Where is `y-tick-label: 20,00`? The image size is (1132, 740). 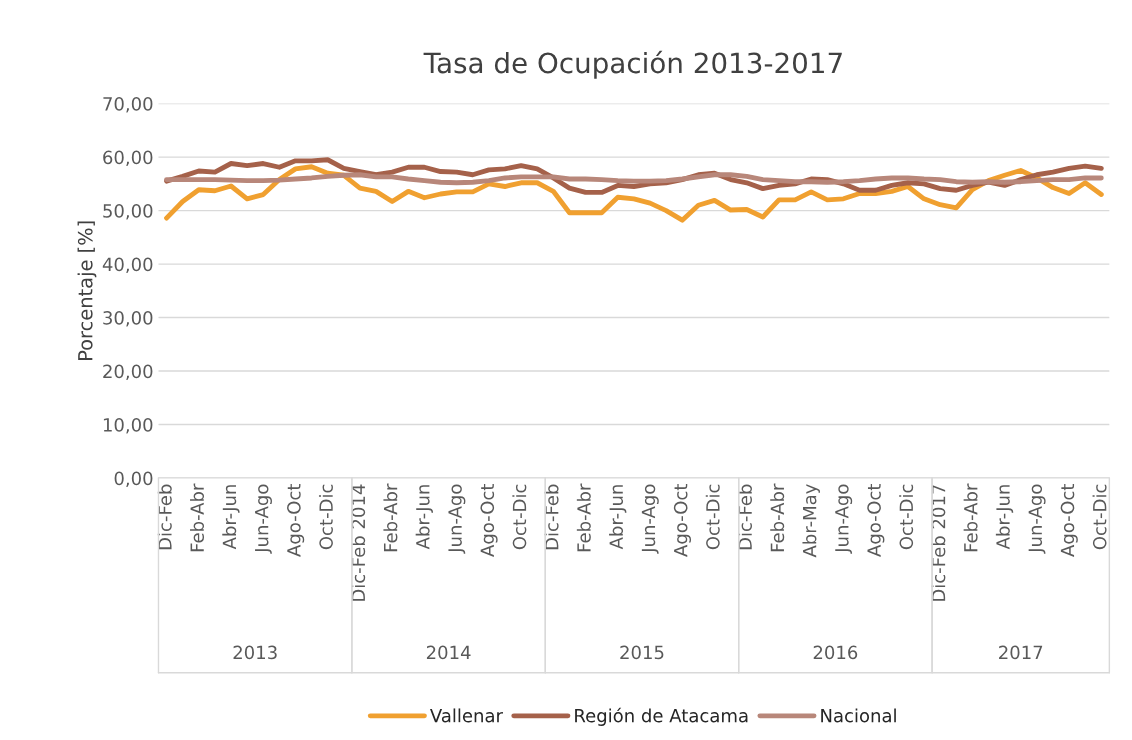 y-tick-label: 20,00 is located at coordinates (128, 372).